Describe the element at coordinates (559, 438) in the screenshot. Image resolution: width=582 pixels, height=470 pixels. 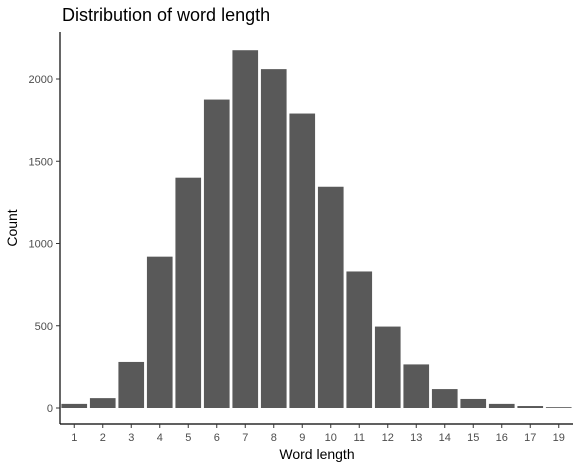
I see `x-tick-label: 19` at that location.